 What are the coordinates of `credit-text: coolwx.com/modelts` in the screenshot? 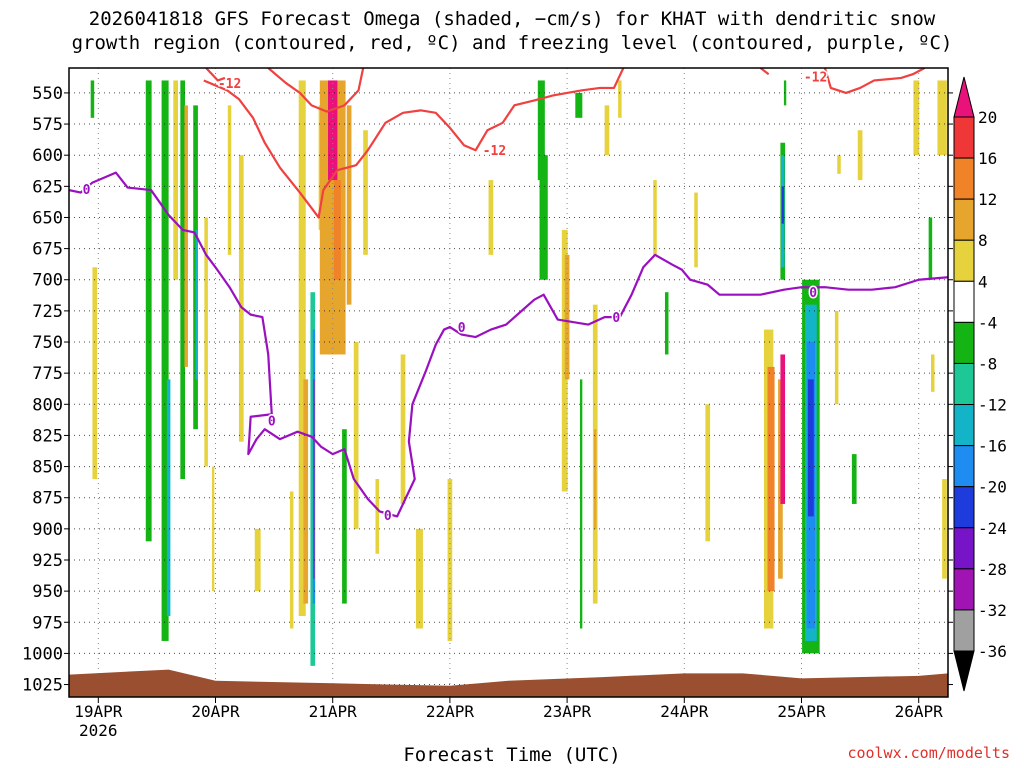 It's located at (928, 753).